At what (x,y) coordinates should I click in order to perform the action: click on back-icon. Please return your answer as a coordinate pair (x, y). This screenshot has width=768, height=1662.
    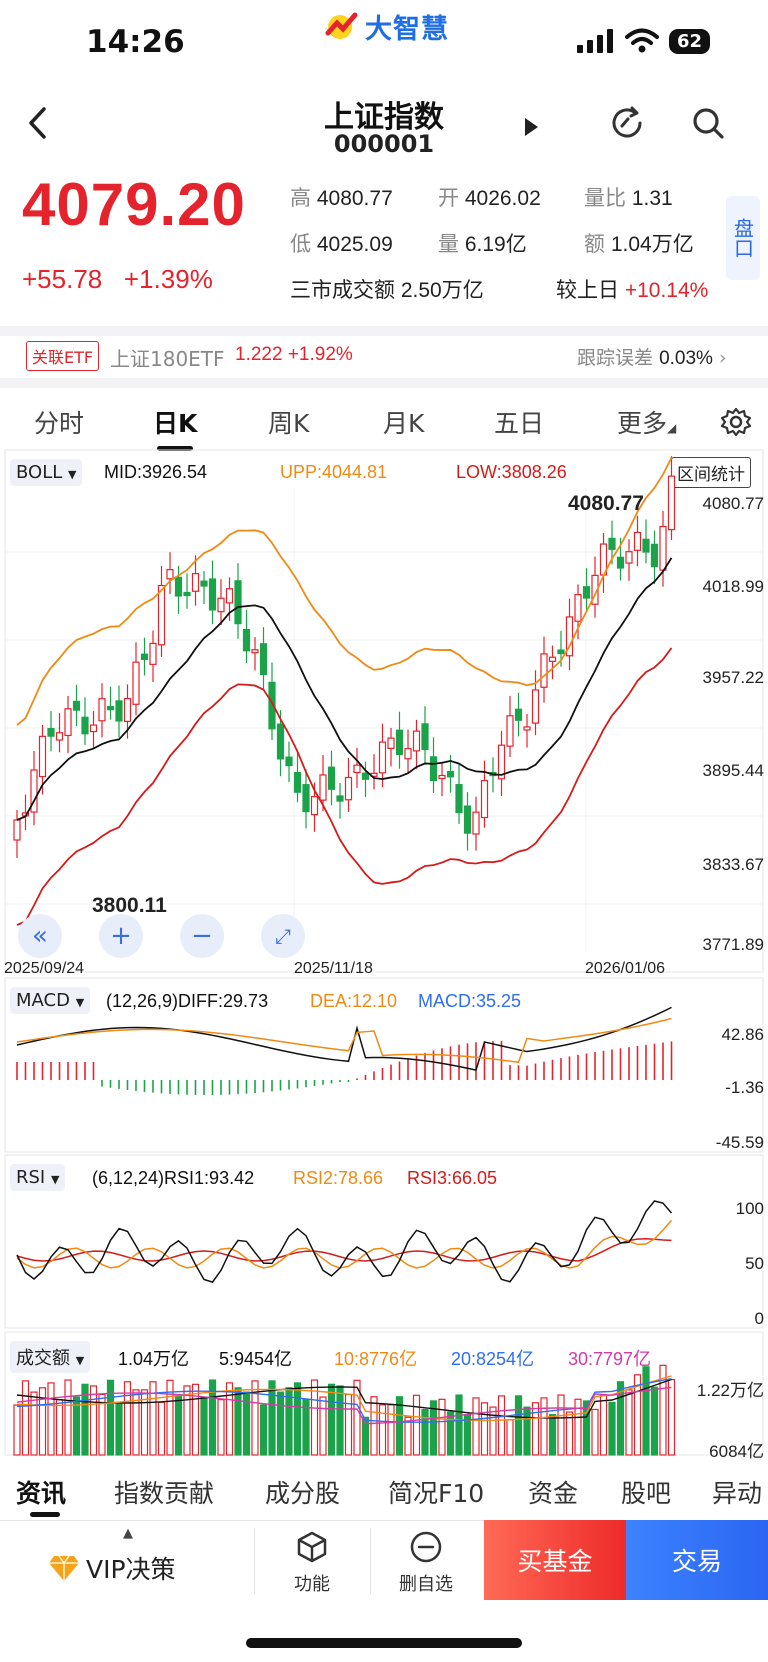
    Looking at the image, I should click on (38, 123).